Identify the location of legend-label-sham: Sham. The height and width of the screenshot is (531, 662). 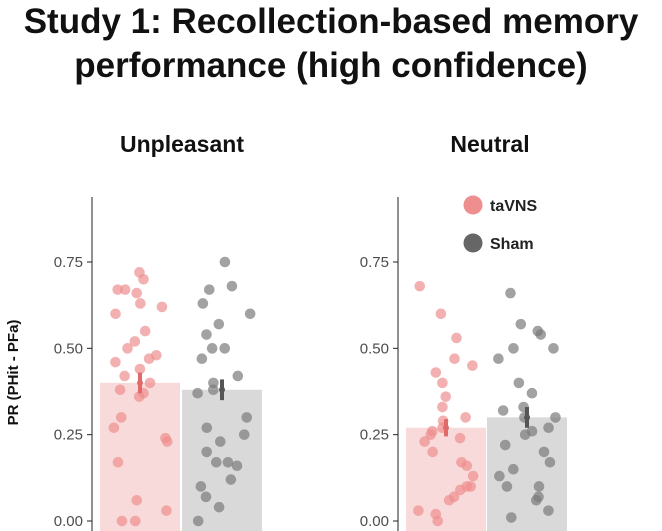
(512, 244).